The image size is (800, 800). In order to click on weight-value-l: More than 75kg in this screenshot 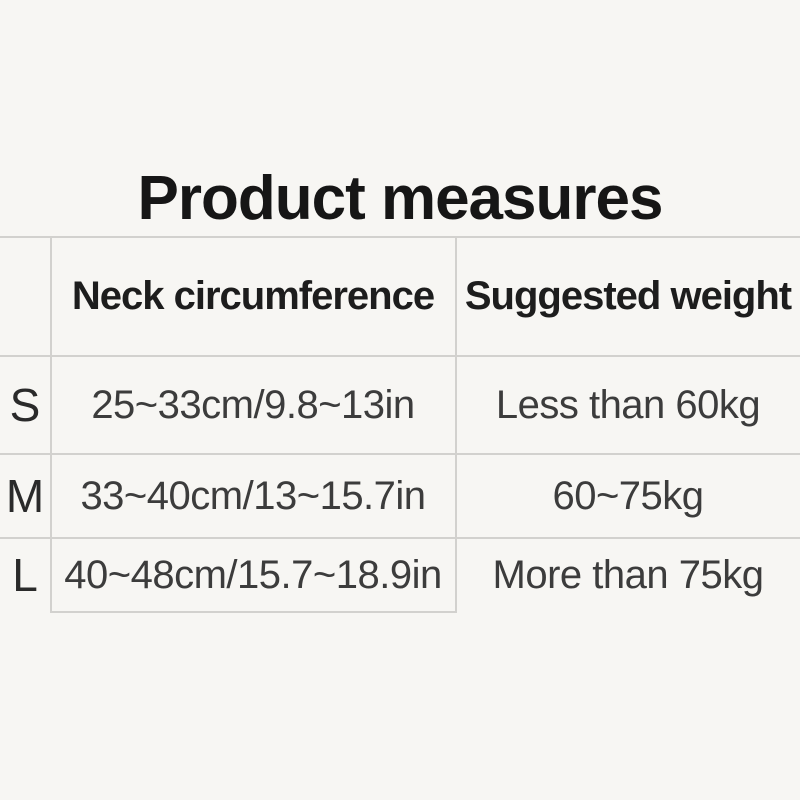, I will do `click(628, 574)`.